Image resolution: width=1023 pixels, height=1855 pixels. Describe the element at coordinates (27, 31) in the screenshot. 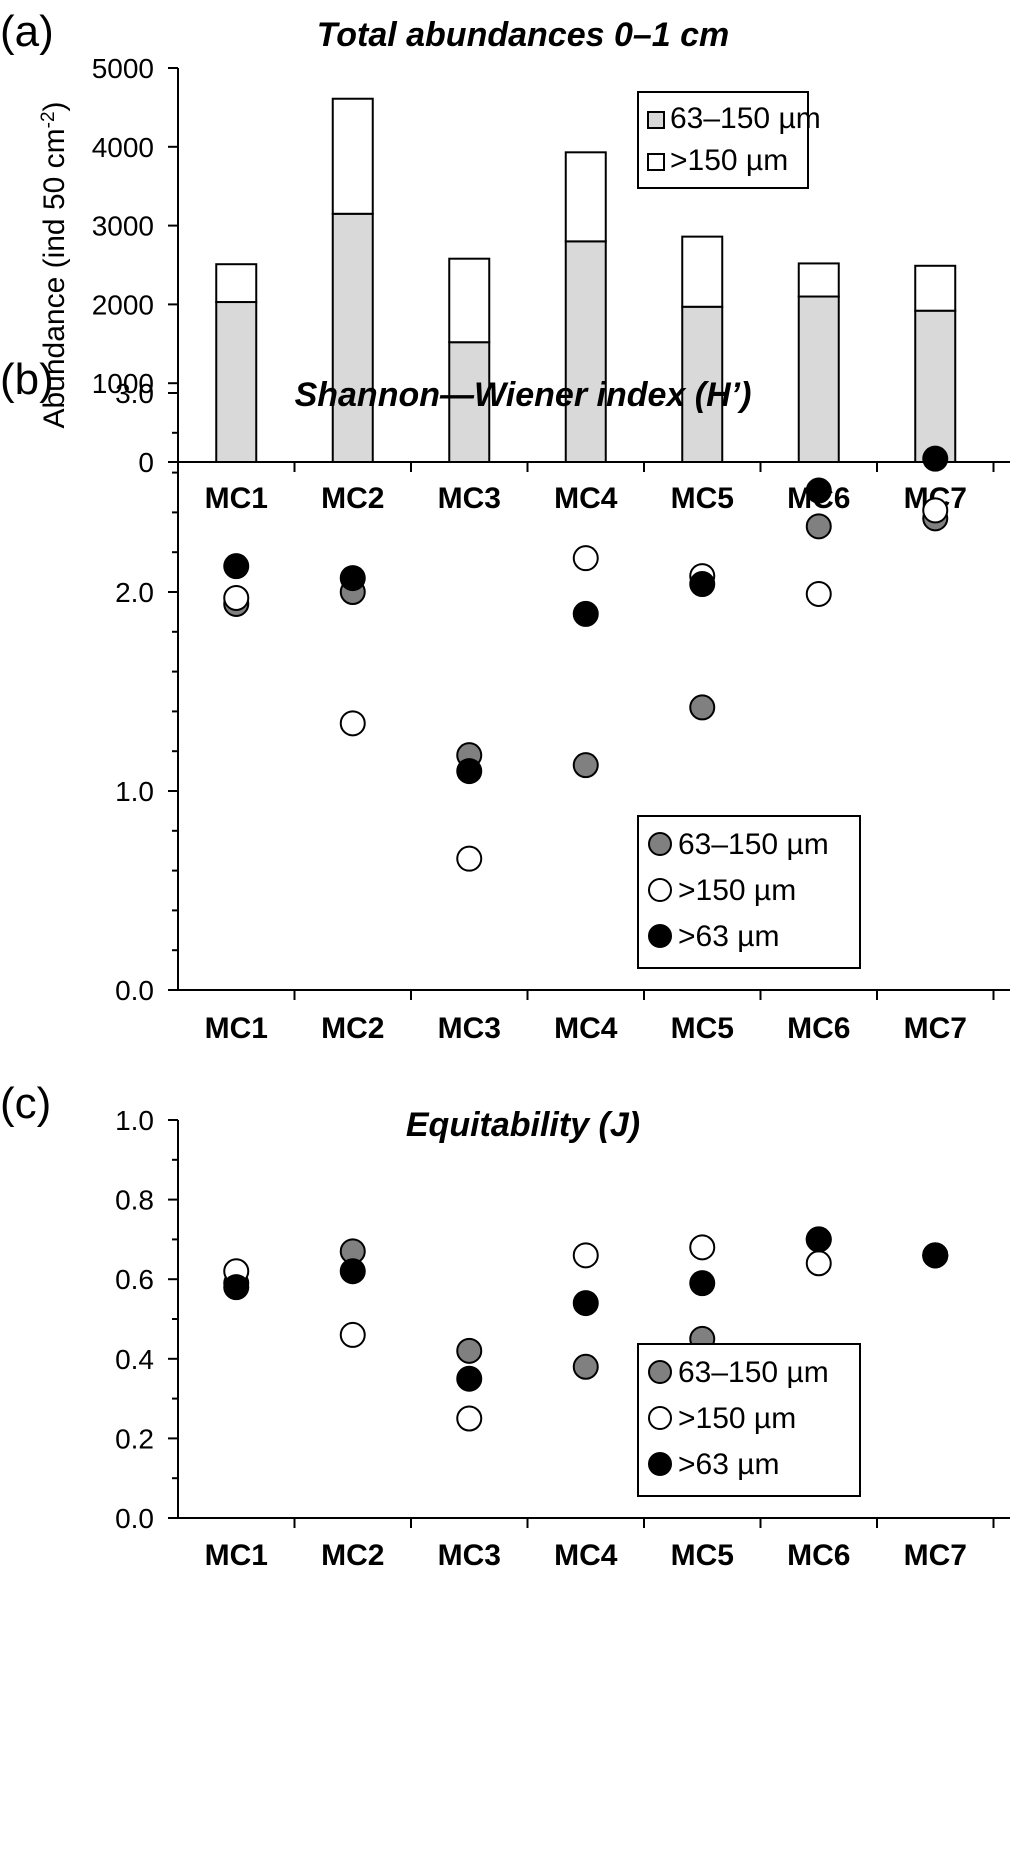

I see `panel-letter: (a)` at that location.